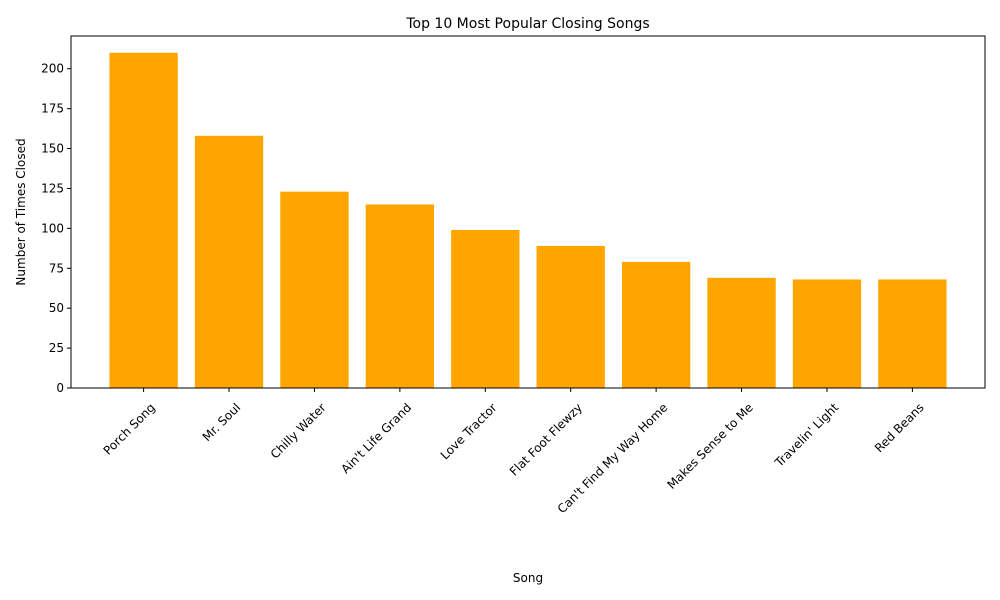 Image resolution: width=1000 pixels, height=600 pixels. I want to click on y-tick-label: 100, so click(52, 228).